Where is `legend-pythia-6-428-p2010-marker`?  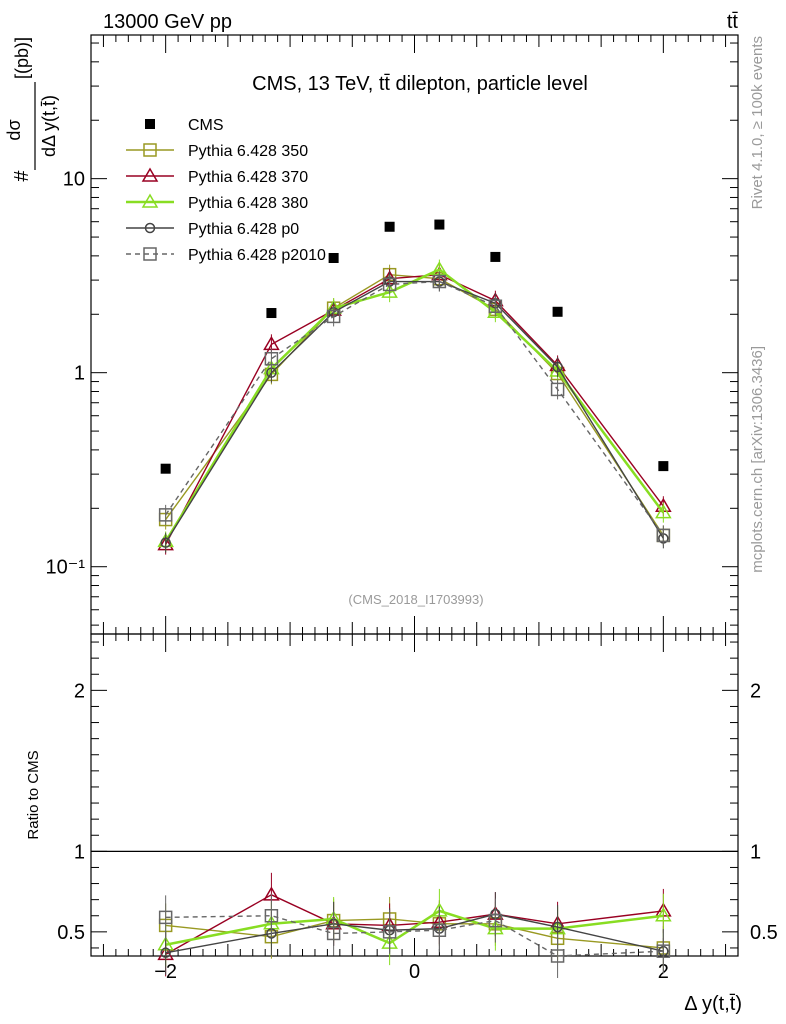 legend-pythia-6-428-p2010-marker is located at coordinates (150, 254).